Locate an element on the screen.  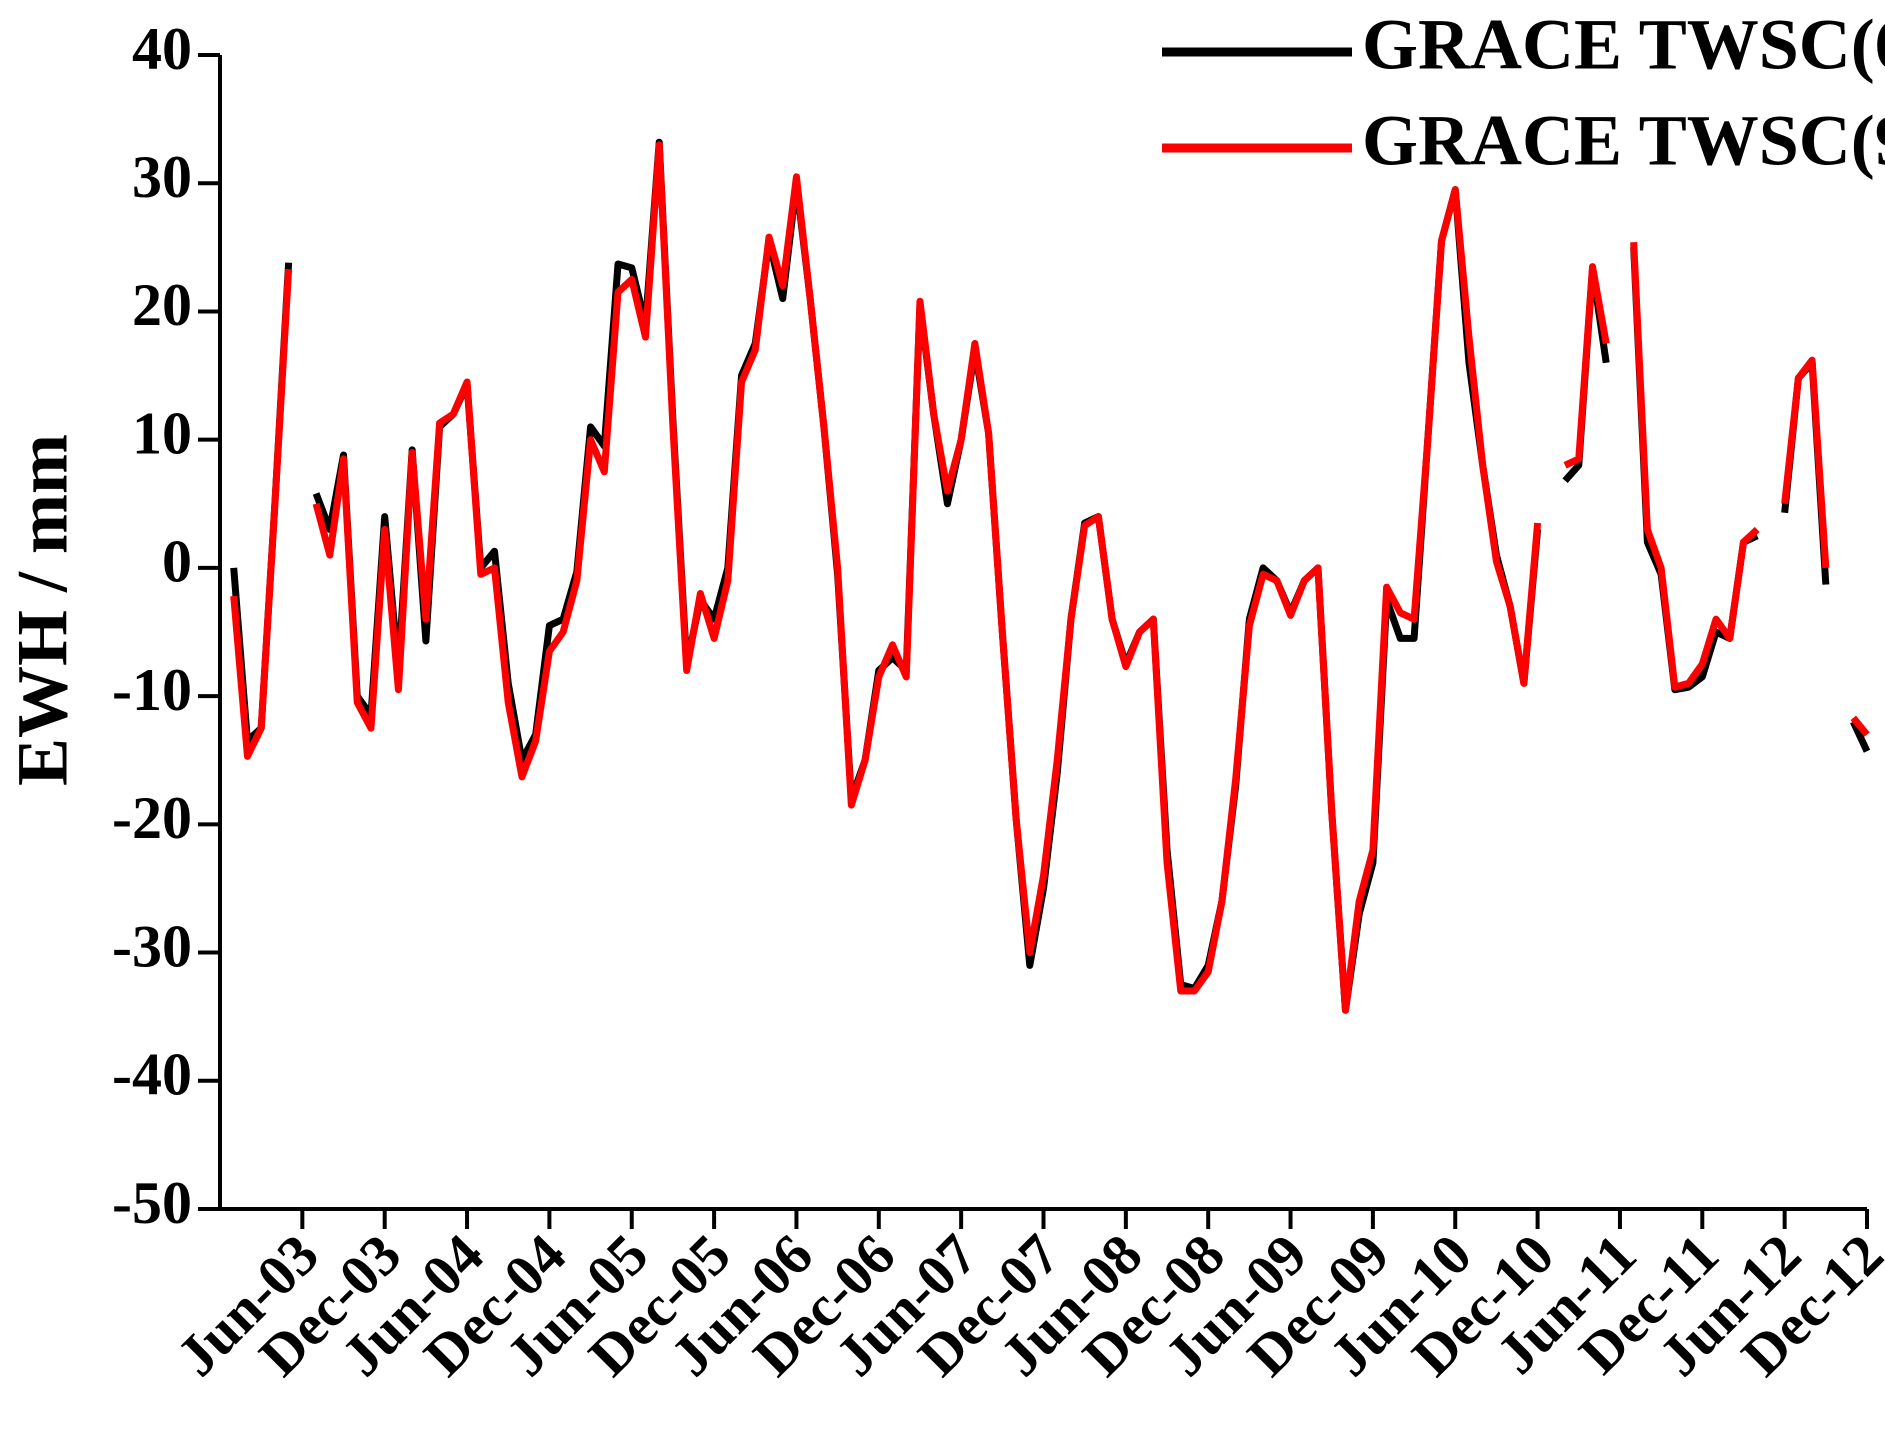
y-tick-label: 10 is located at coordinates (162, 433).